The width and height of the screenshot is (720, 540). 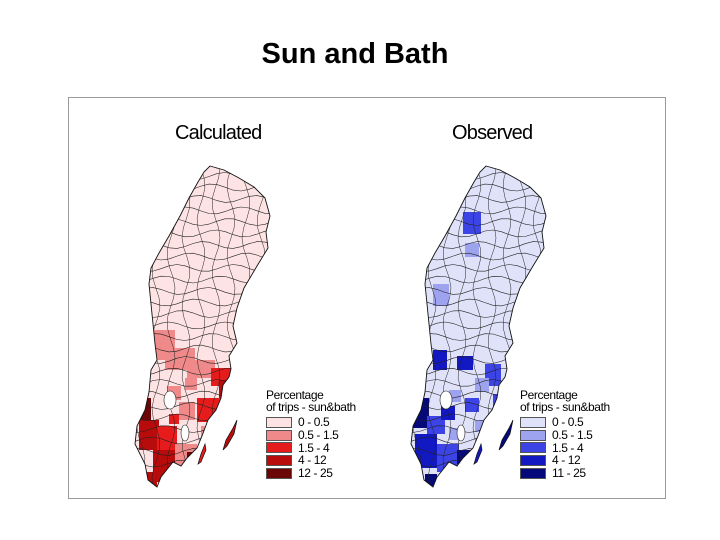 I want to click on observed-map-title: Observed, so click(x=492, y=133).